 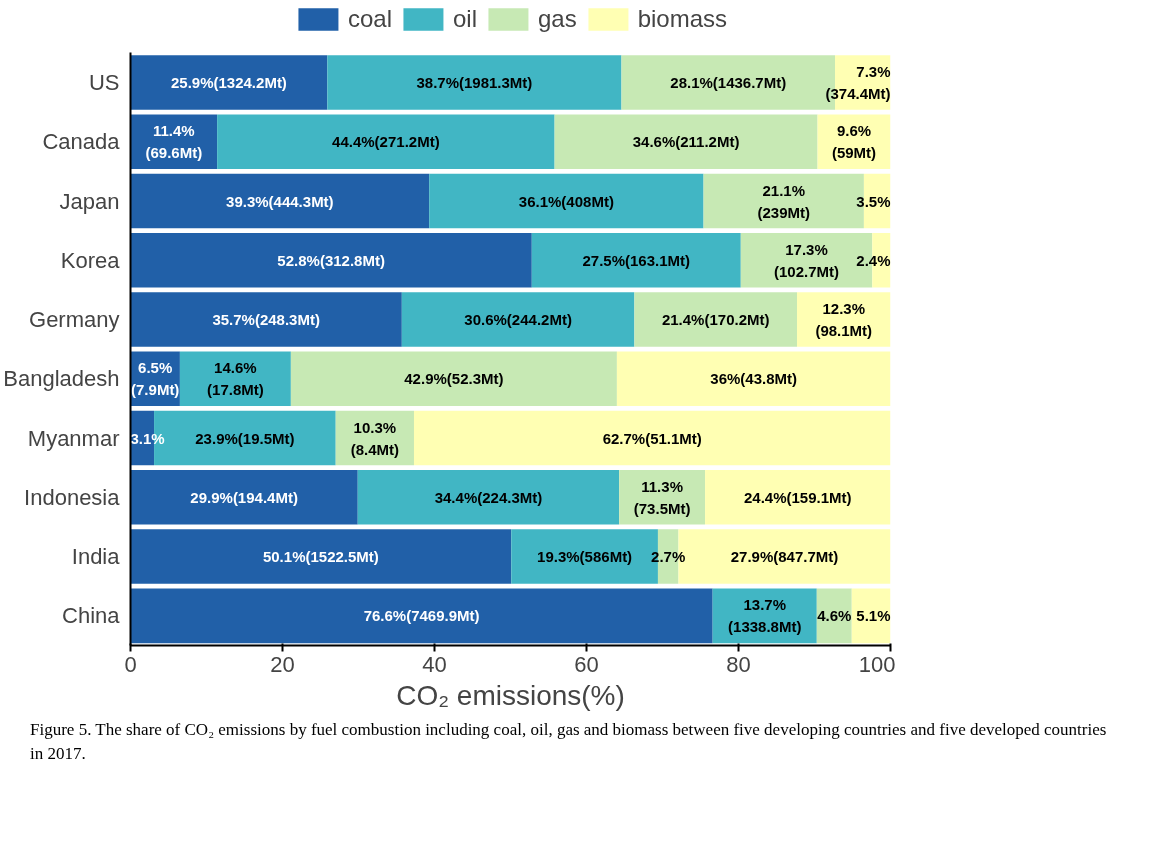 What do you see at coordinates (510, 695) in the screenshot?
I see `x-axis-title: CO₂ emissions(%)` at bounding box center [510, 695].